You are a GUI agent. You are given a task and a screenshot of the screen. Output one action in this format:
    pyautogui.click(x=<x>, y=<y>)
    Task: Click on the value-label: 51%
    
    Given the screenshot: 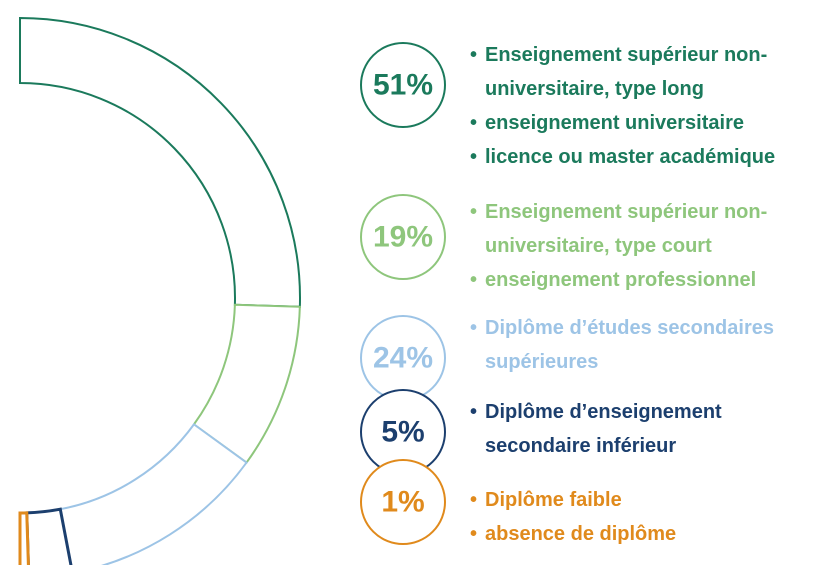 What is the action you would take?
    pyautogui.click(x=403, y=85)
    